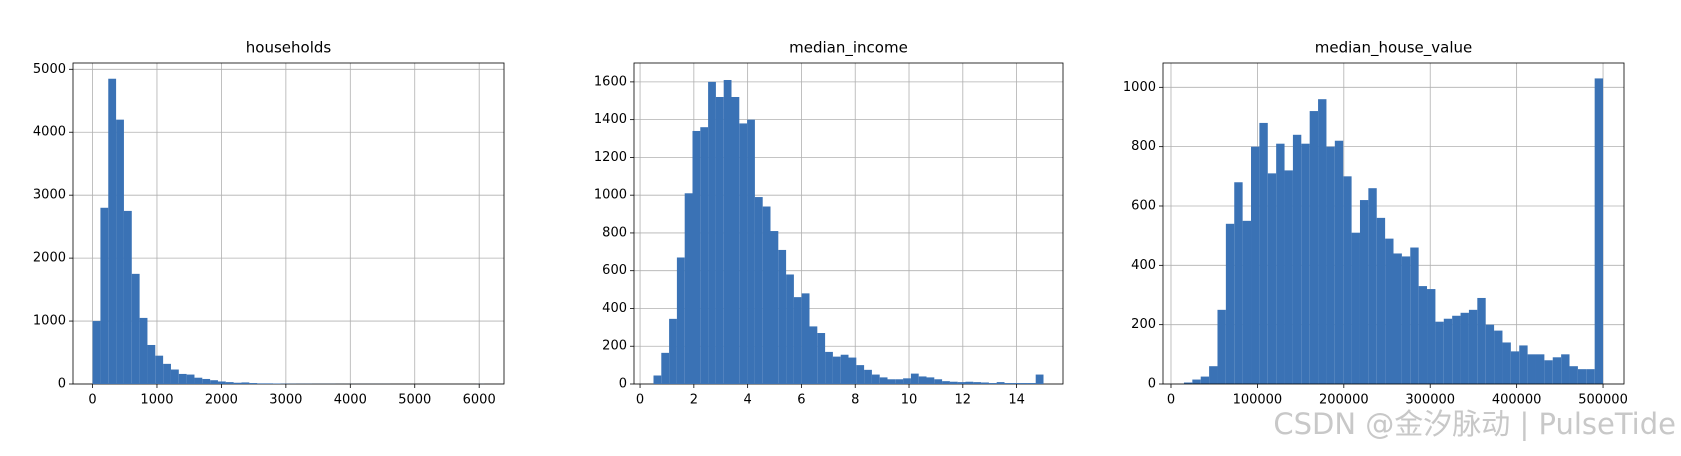 The width and height of the screenshot is (1681, 456). Describe the element at coordinates (289, 48) in the screenshot. I see `chart-title: households` at that location.